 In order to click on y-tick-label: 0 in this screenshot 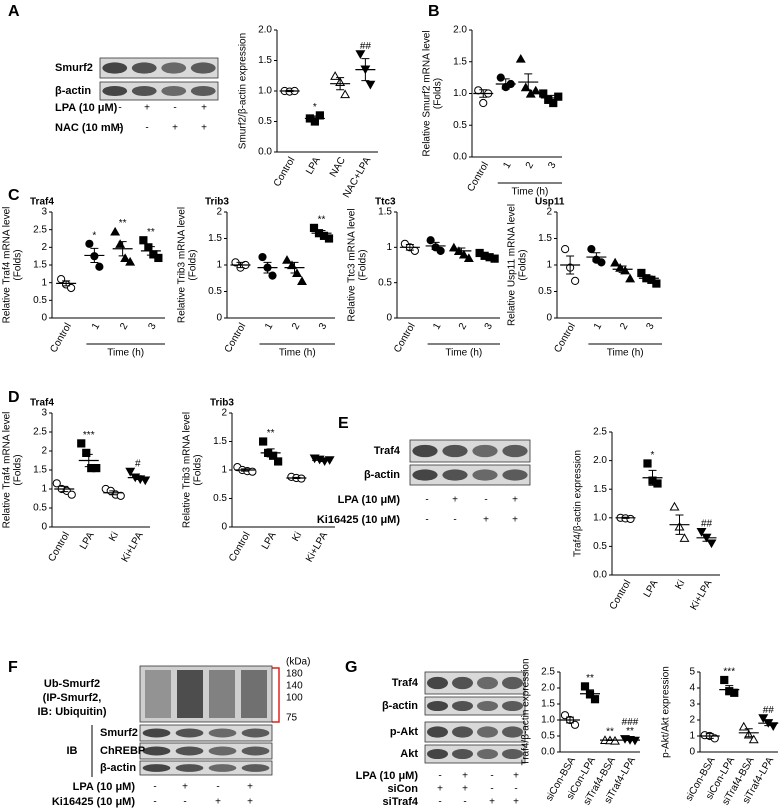, I will do `click(692, 752)`.